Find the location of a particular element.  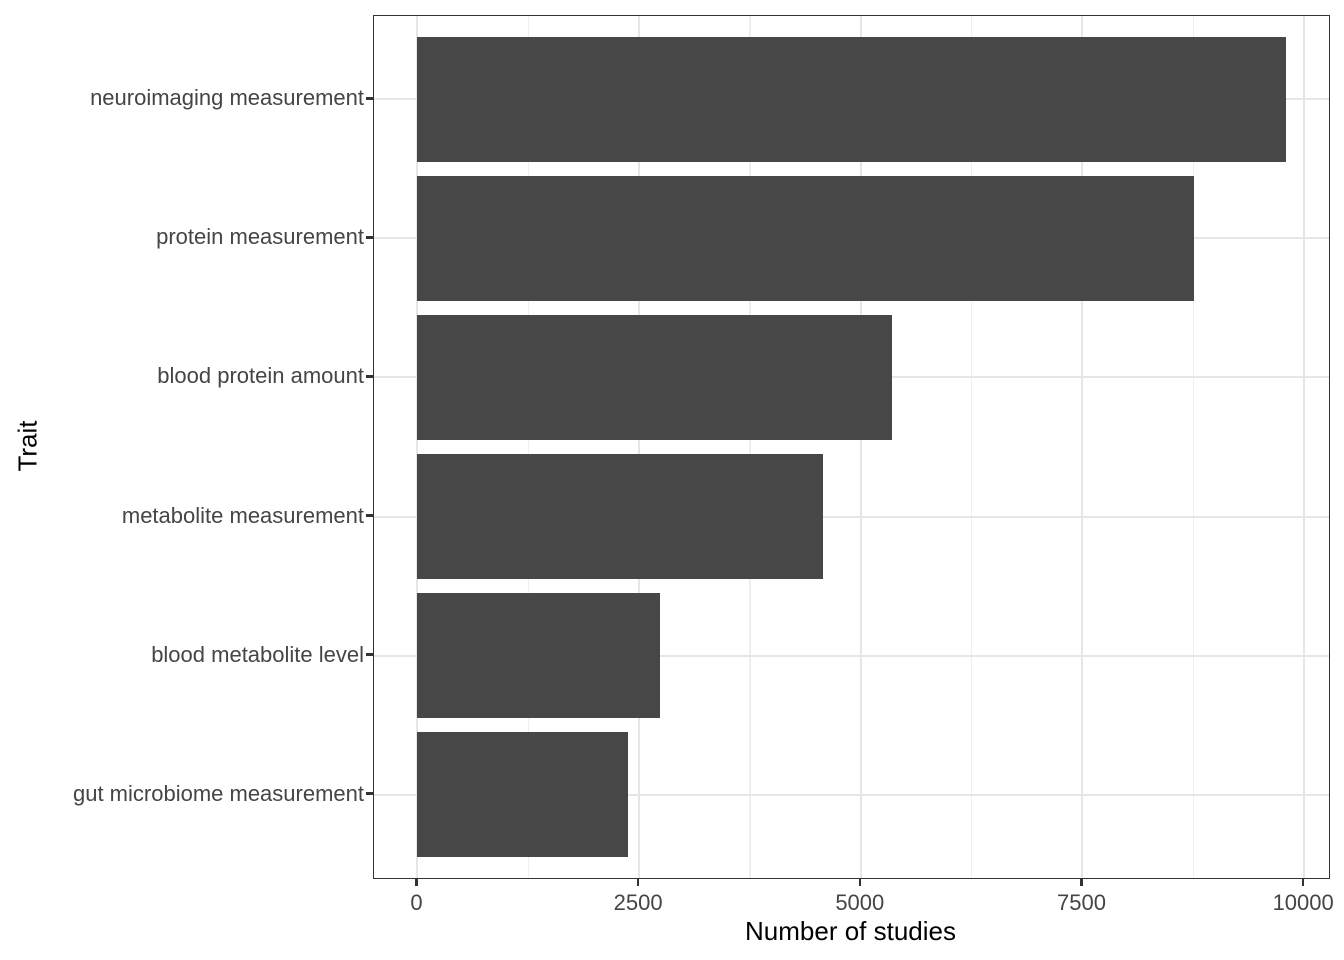

y-tick-label: gut microbiome measurement is located at coordinates (218, 793).